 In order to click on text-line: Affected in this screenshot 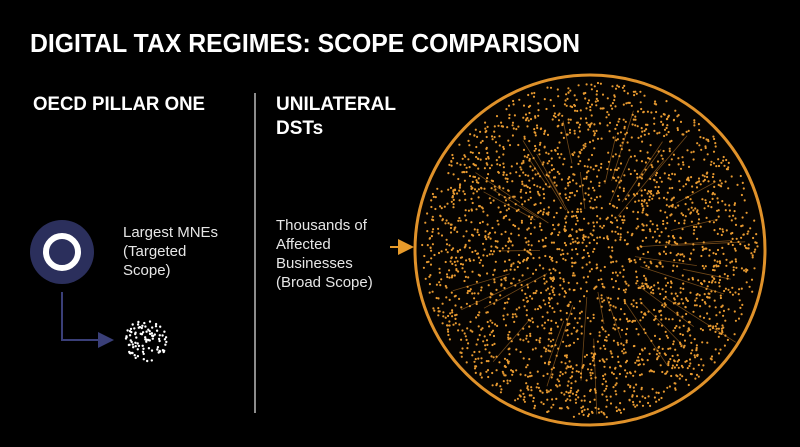, I will do `click(303, 244)`.